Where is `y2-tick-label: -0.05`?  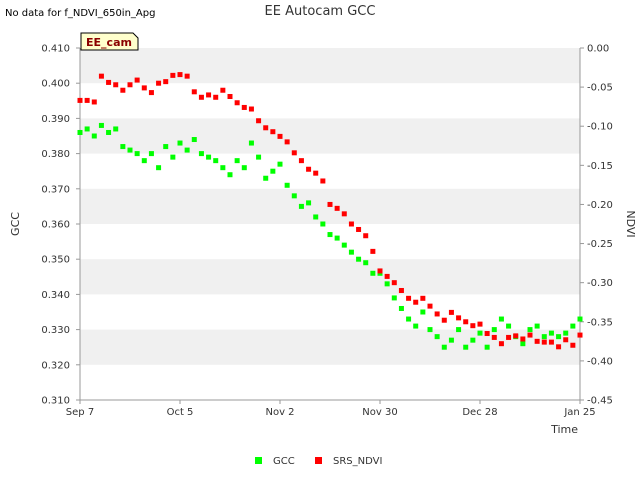 y2-tick-label: -0.05 is located at coordinates (600, 88).